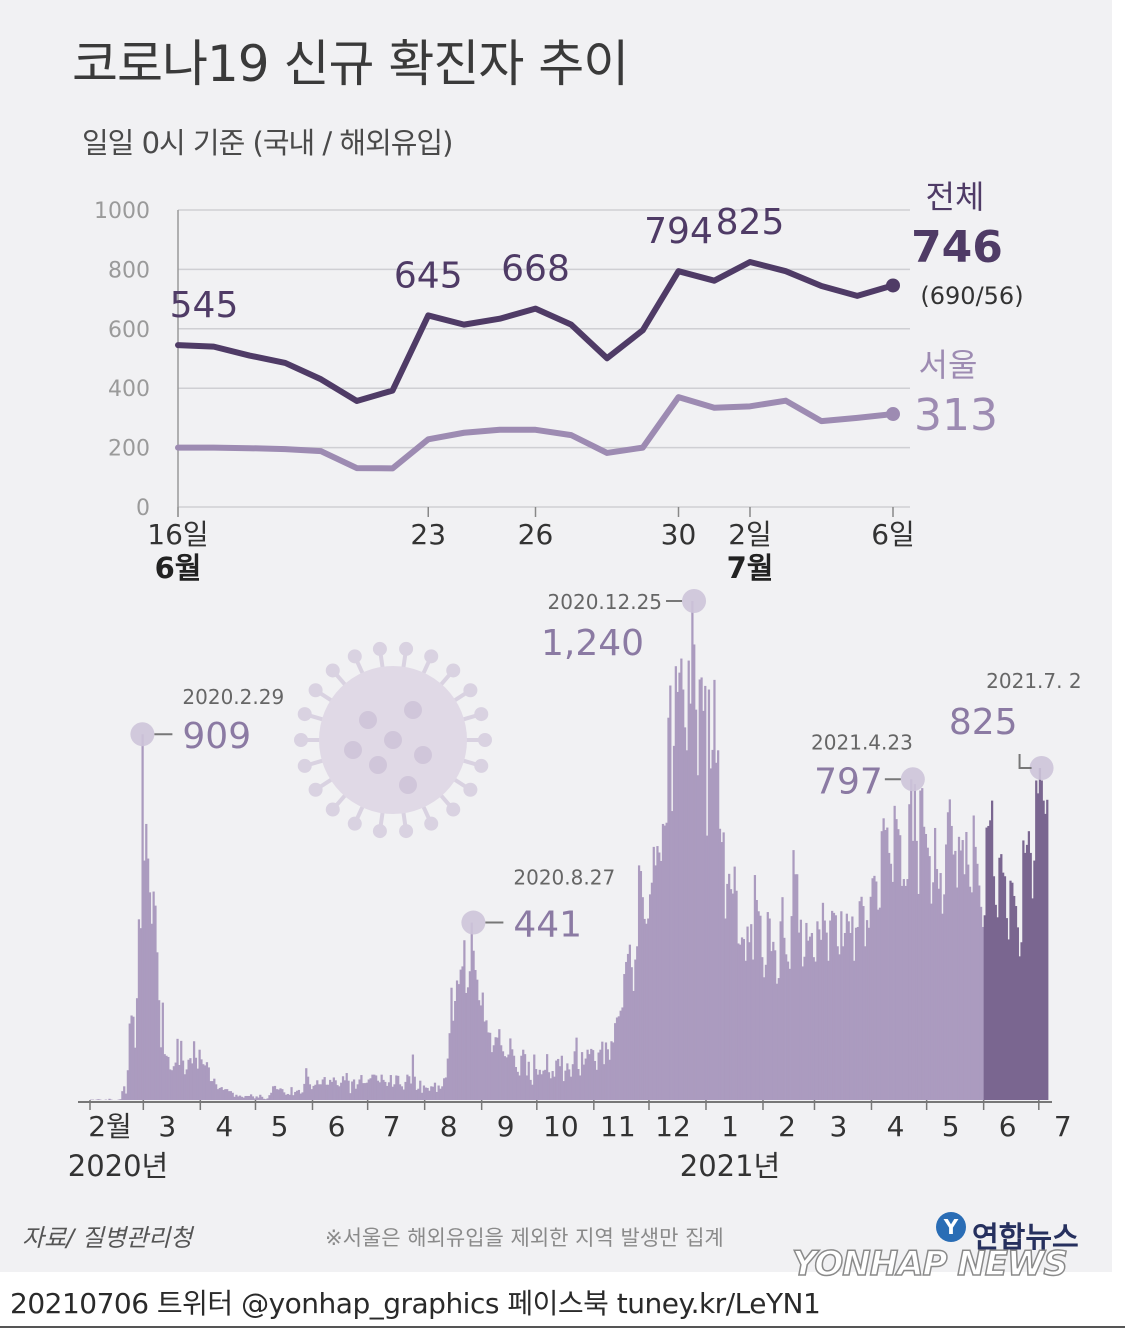  What do you see at coordinates (730, 1126) in the screenshot?
I see `month-label: 1` at bounding box center [730, 1126].